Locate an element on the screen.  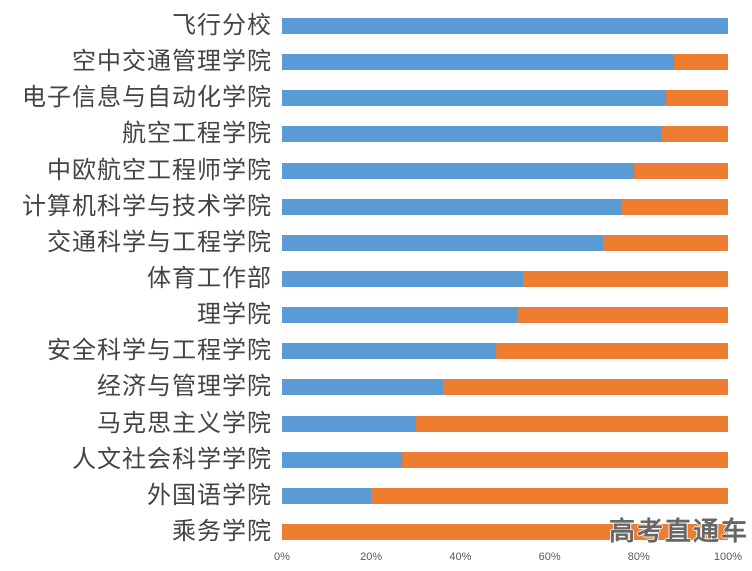
category-label: 马克思主义学院 is located at coordinates (184, 423).